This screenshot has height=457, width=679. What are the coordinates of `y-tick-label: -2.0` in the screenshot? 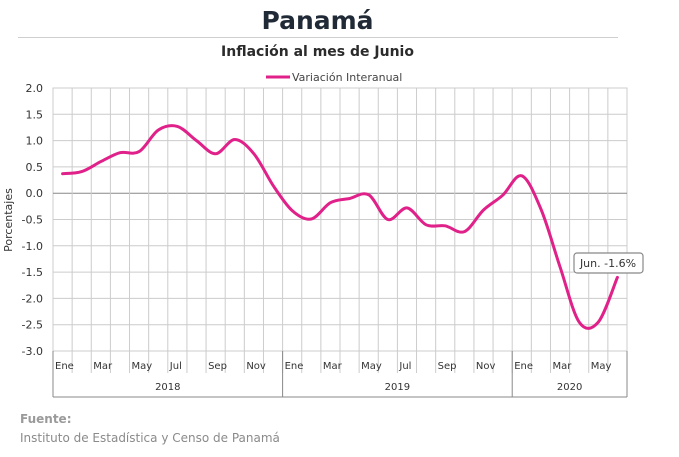 It's located at (32, 298).